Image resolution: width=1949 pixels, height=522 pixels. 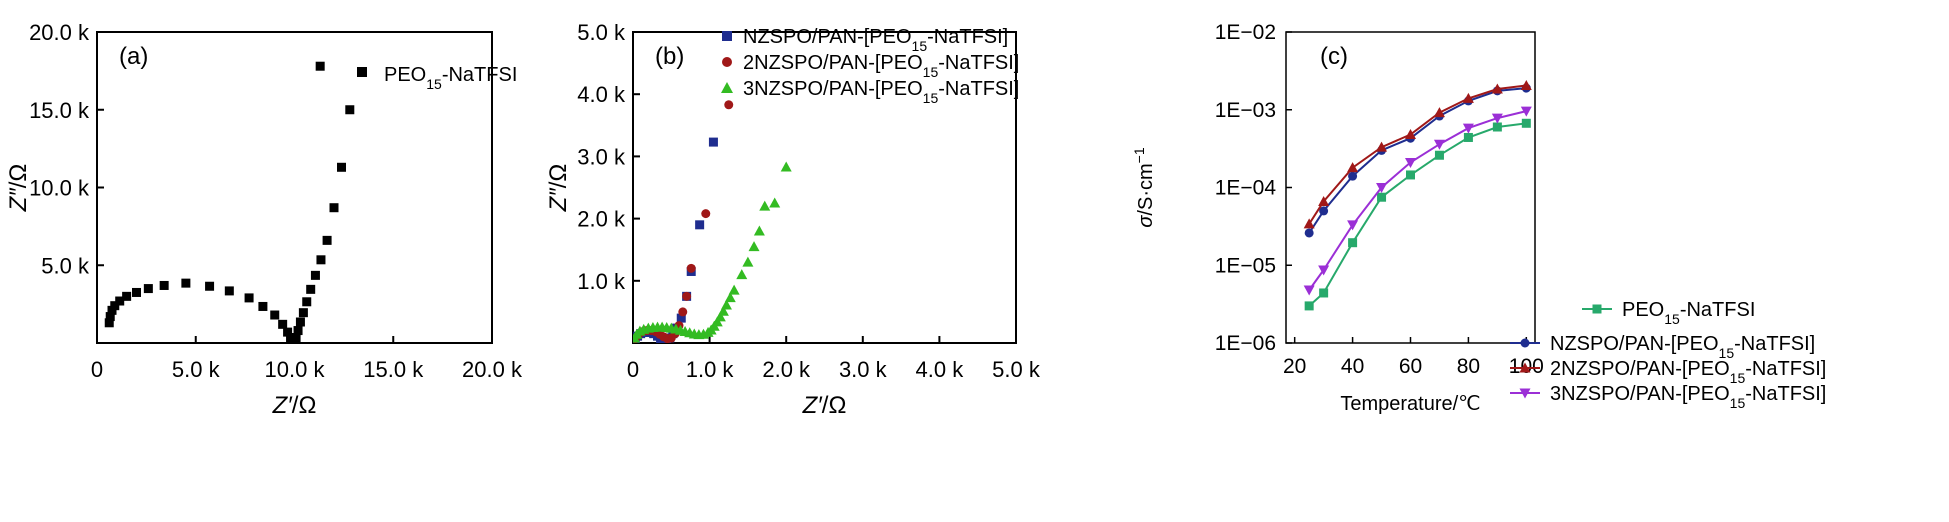 What do you see at coordinates (393, 369) in the screenshot?
I see `x-tick-label: 15.0 k` at bounding box center [393, 369].